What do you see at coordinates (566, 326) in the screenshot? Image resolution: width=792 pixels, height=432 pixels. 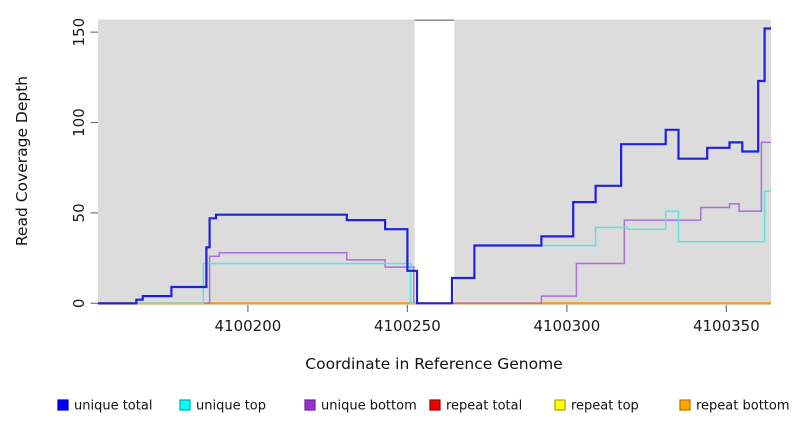 I see `x-tick-label: 4100300` at bounding box center [566, 326].